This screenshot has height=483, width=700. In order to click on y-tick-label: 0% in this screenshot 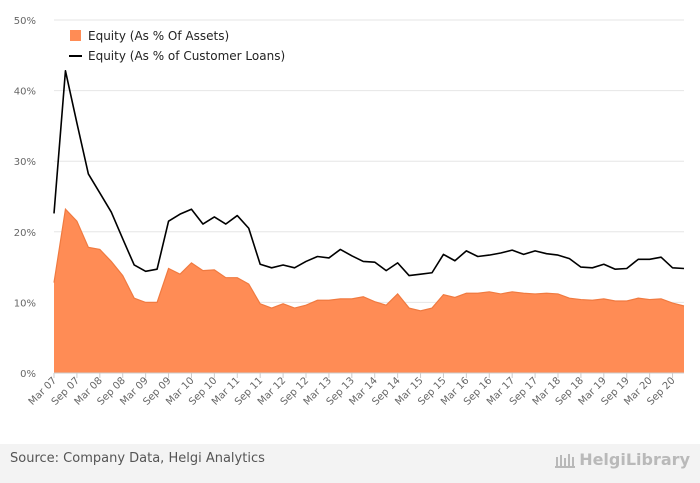, I will do `click(28, 374)`.